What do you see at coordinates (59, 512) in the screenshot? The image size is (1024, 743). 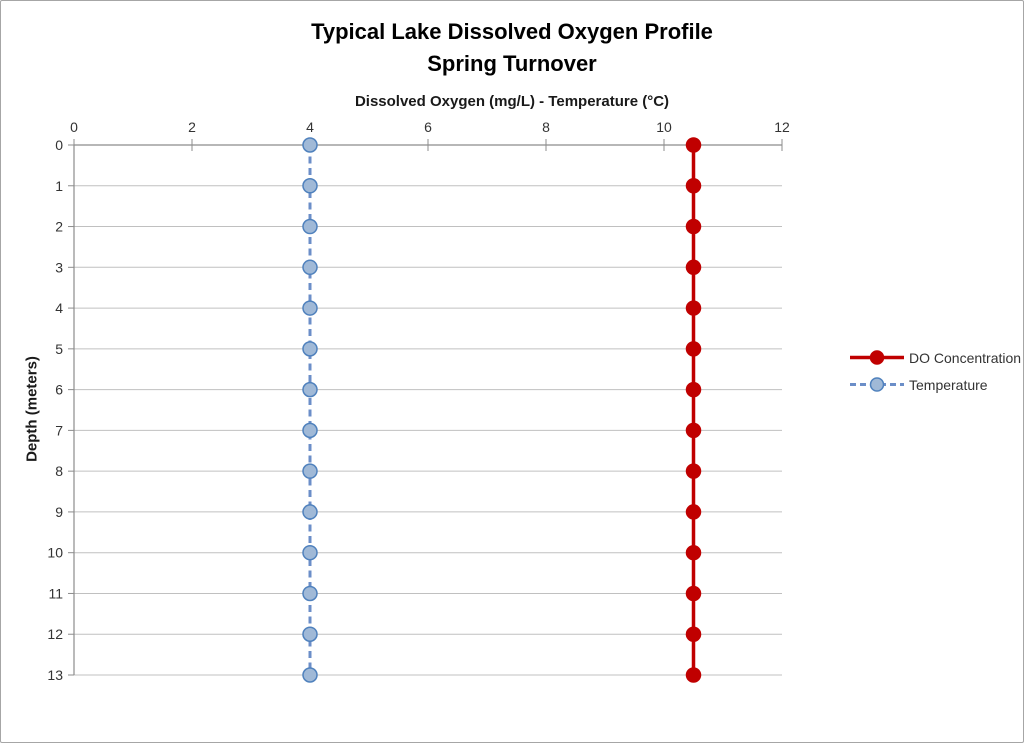 I see `y-tick-label-9: 9` at bounding box center [59, 512].